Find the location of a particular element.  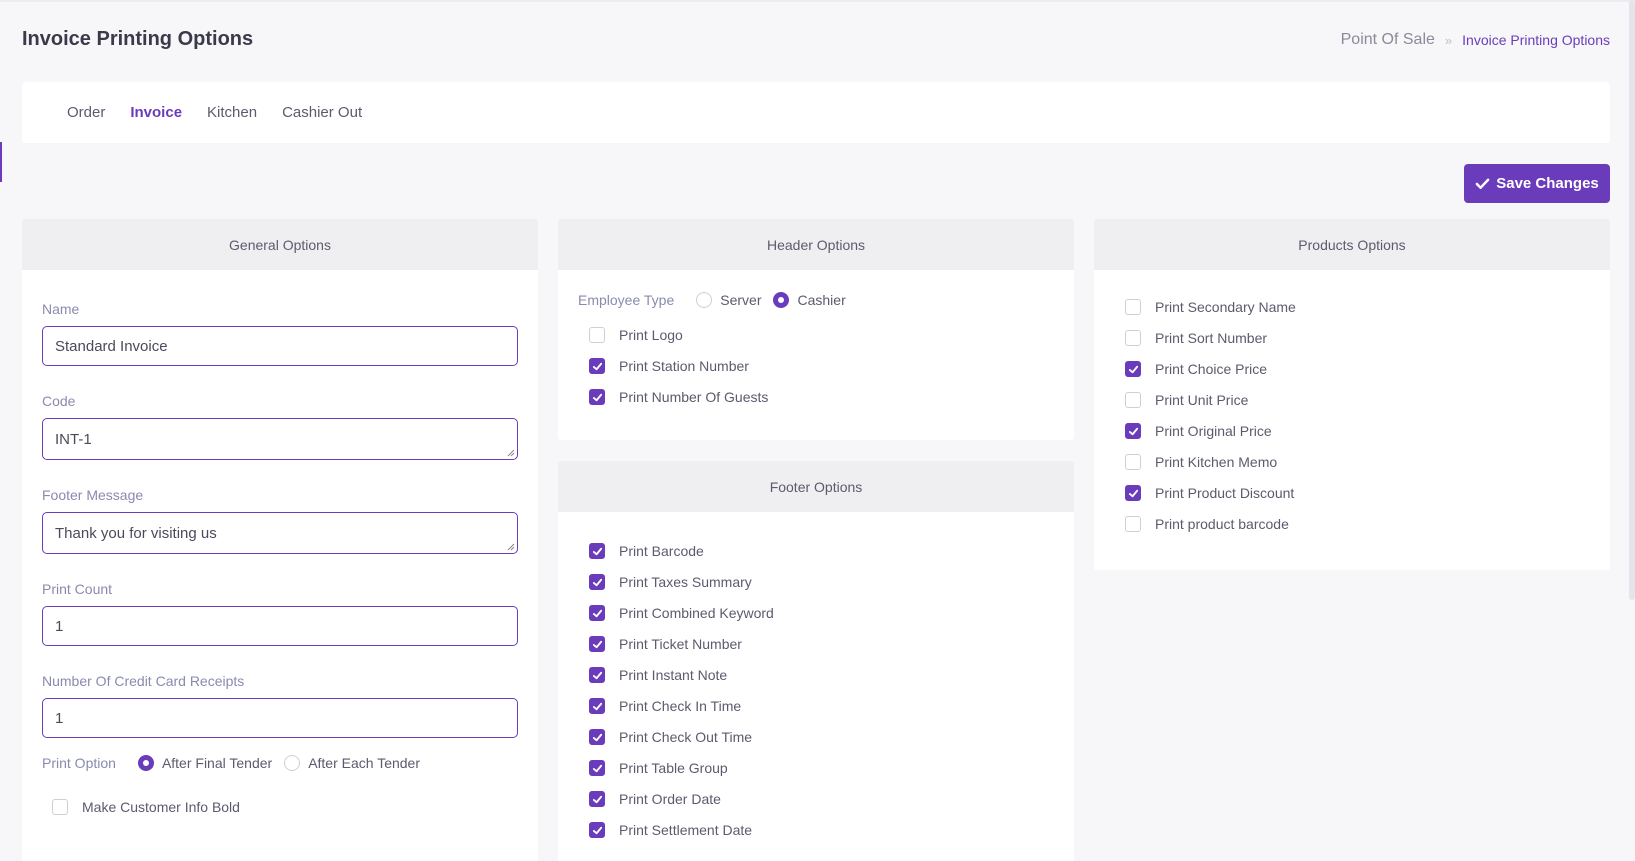

checkbox-print-sort-number: Print Sort Number is located at coordinates (1196, 338).